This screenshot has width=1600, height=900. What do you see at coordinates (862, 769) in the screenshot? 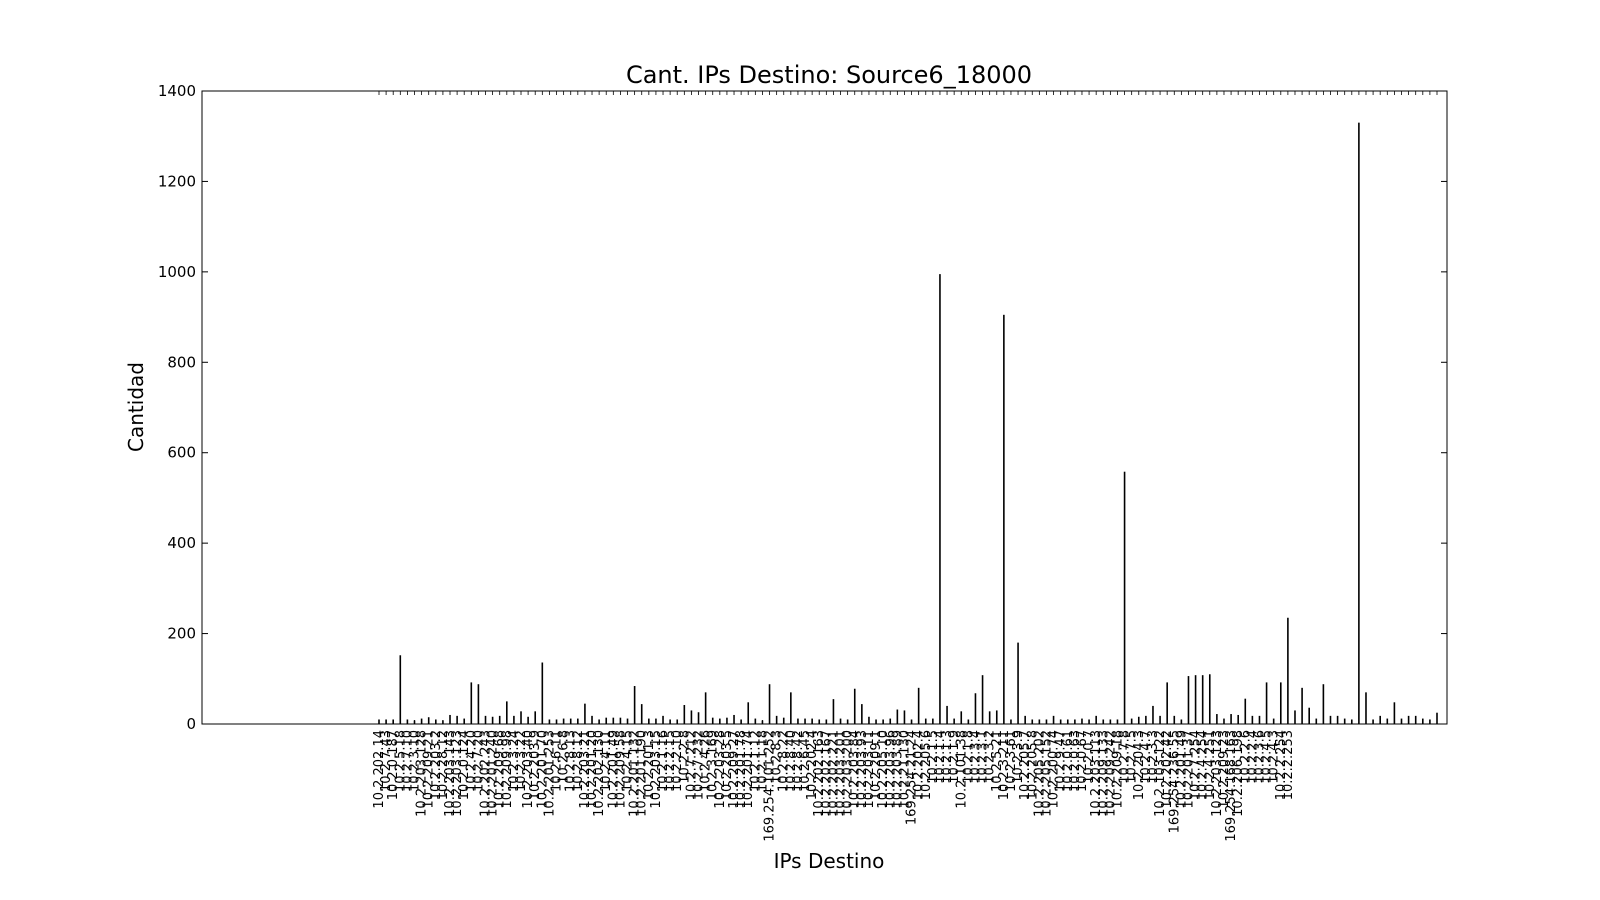
I see `x-tick-label: 10.2.203.93` at bounding box center [862, 769].